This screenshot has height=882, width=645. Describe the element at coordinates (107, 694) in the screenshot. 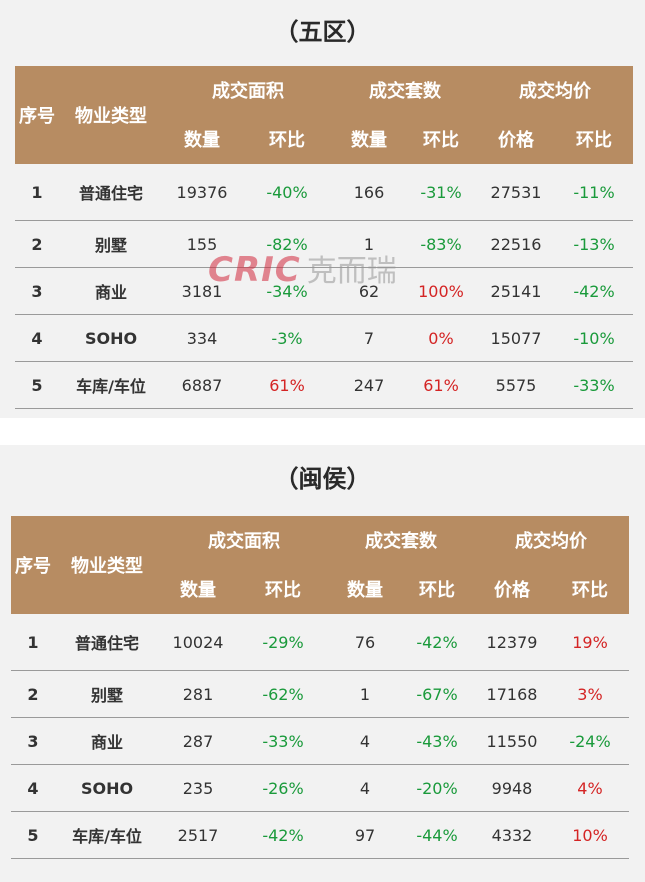

I see `cell-type: 别墅` at that location.